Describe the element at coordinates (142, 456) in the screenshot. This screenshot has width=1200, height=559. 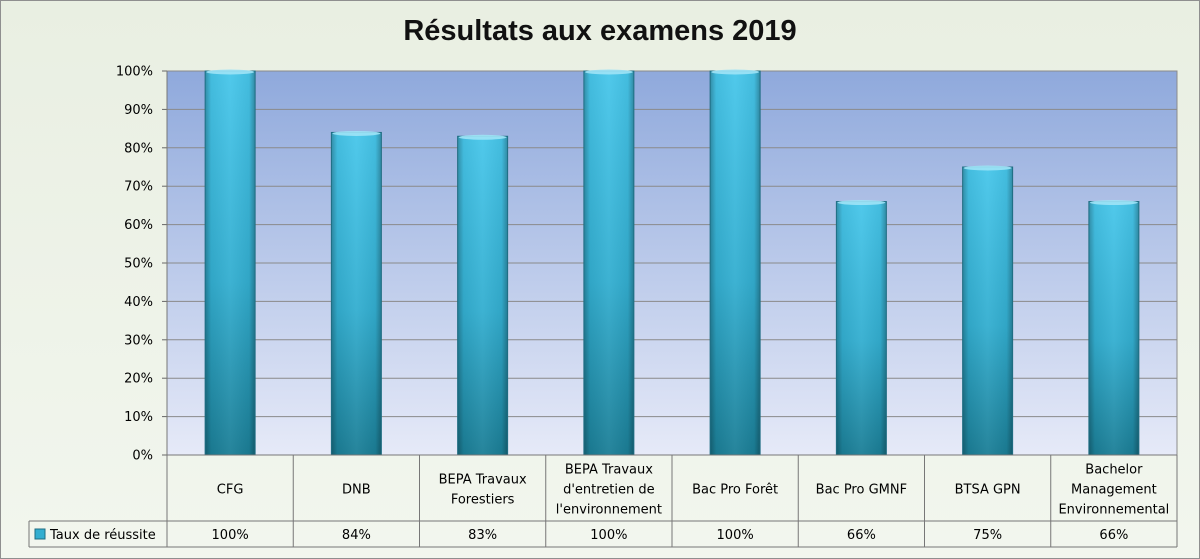
I see `y-tick-label: 0%` at that location.